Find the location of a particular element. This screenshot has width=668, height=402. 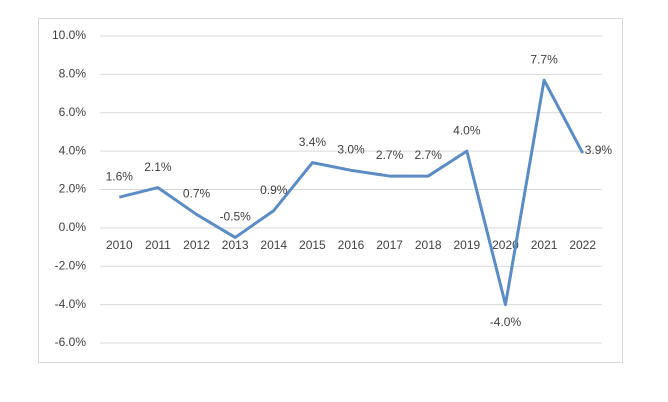

y-tick-label: 8.0% is located at coordinates (73, 74).